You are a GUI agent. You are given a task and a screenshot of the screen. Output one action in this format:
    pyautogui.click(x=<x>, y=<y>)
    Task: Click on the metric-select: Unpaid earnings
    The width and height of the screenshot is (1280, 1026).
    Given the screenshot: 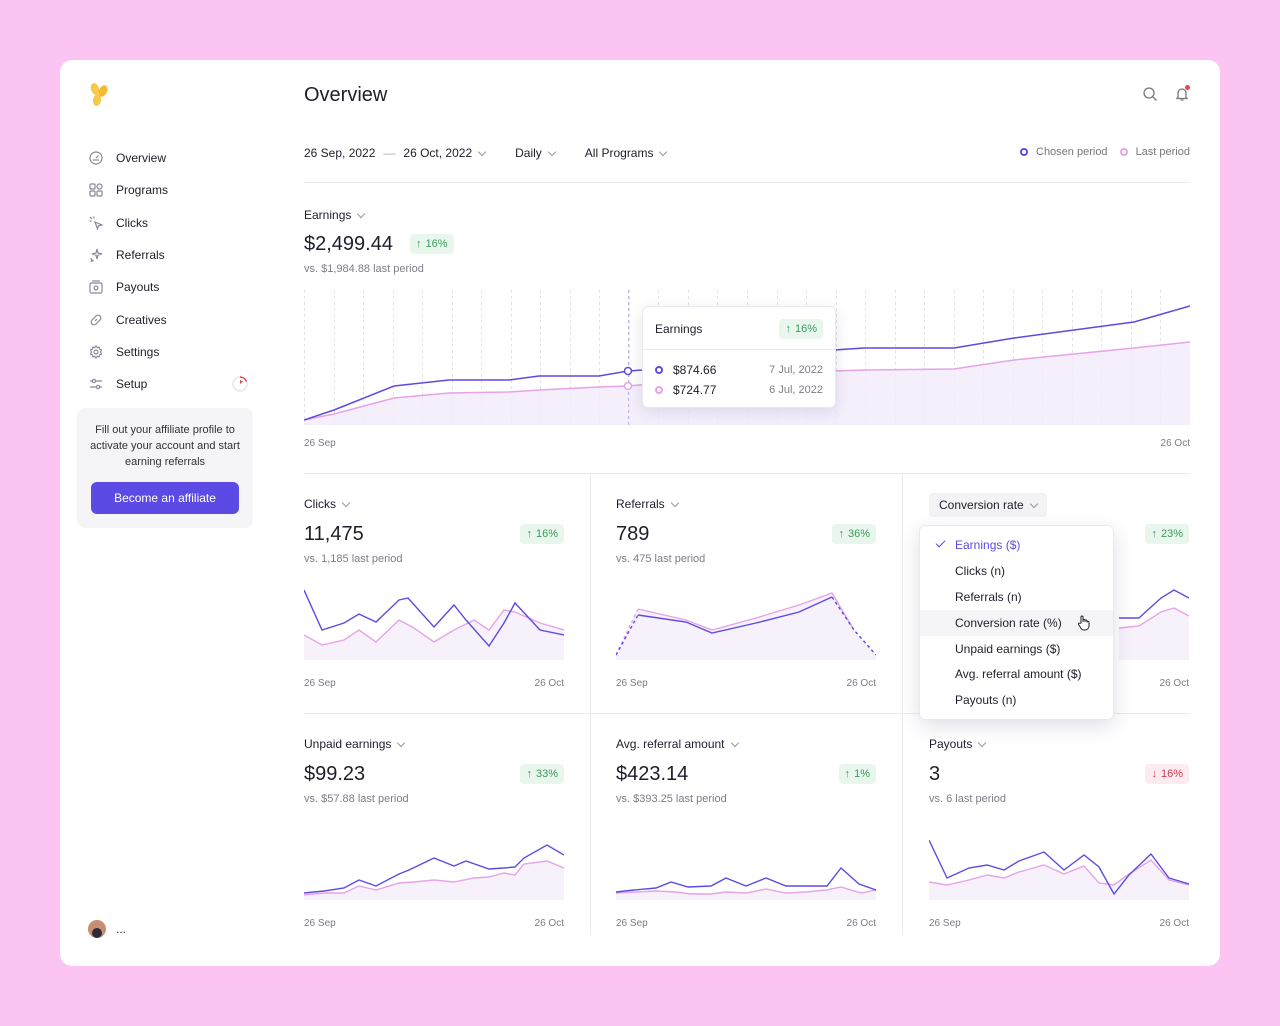 What is the action you would take?
    pyautogui.click(x=355, y=744)
    